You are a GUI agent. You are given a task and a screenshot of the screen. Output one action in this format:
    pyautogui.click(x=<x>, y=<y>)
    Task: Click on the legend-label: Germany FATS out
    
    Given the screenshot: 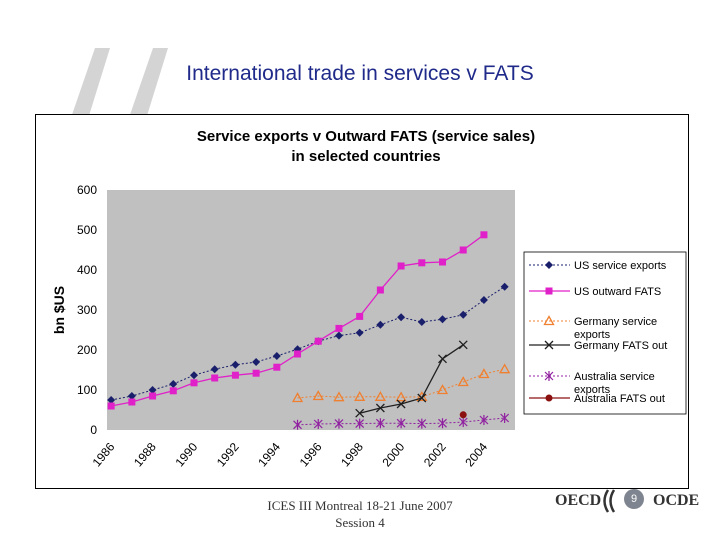 What is the action you would take?
    pyautogui.click(x=620, y=346)
    